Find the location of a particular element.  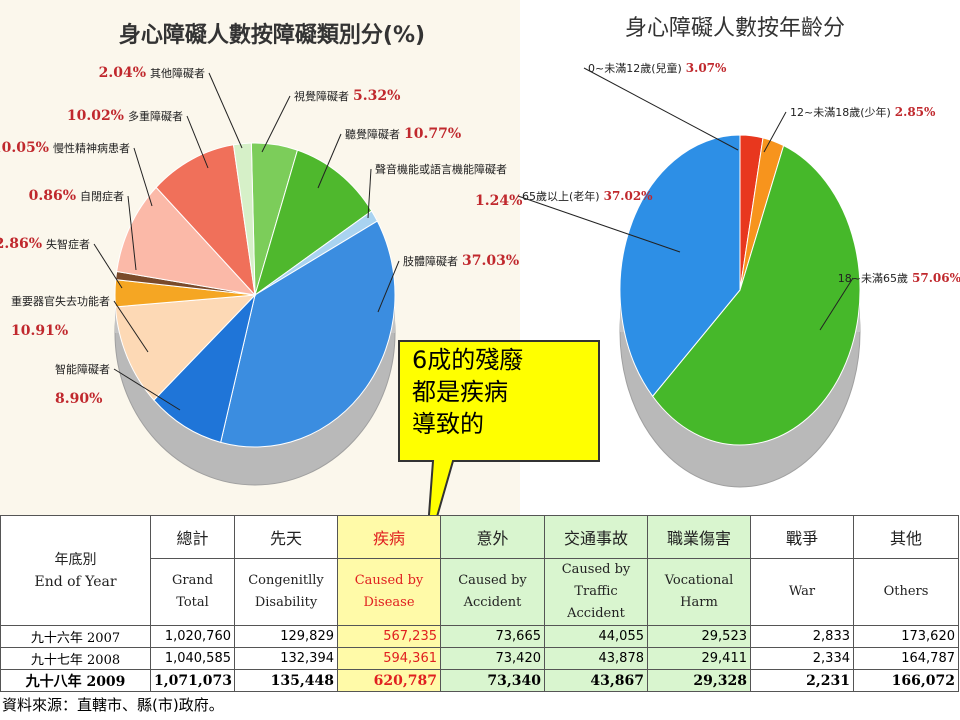

slice-label: 18~未滿65歲 is located at coordinates (873, 278).